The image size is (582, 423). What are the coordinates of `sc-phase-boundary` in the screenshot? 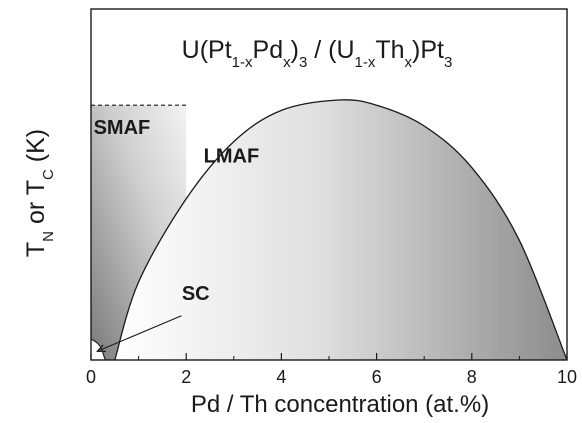 It's located at (98, 349).